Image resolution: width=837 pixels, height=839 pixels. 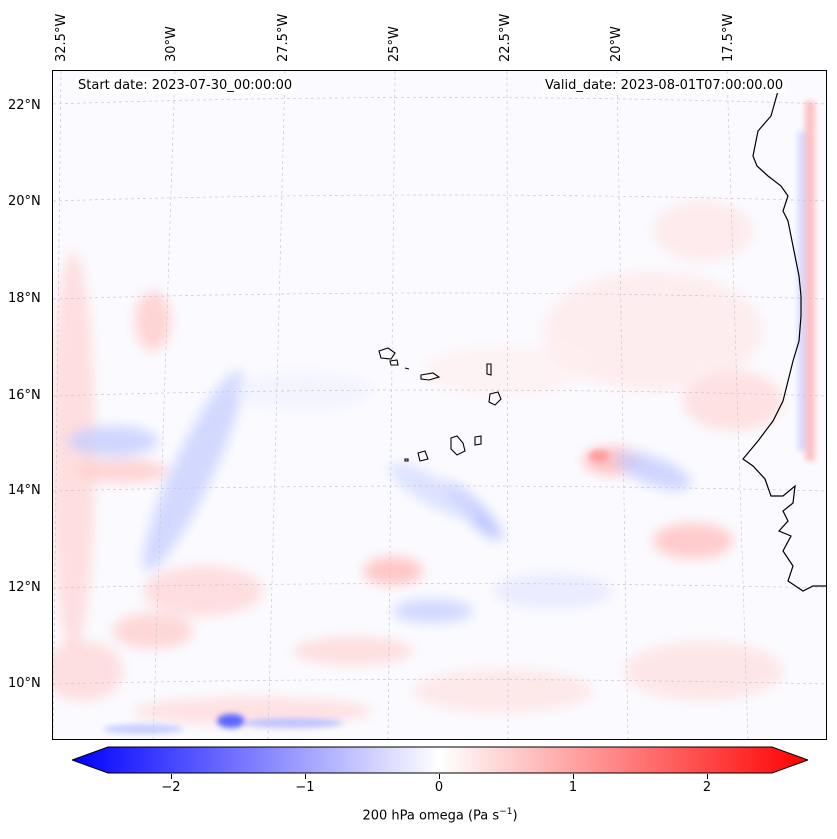 I want to click on colorbar, so click(x=440, y=760).